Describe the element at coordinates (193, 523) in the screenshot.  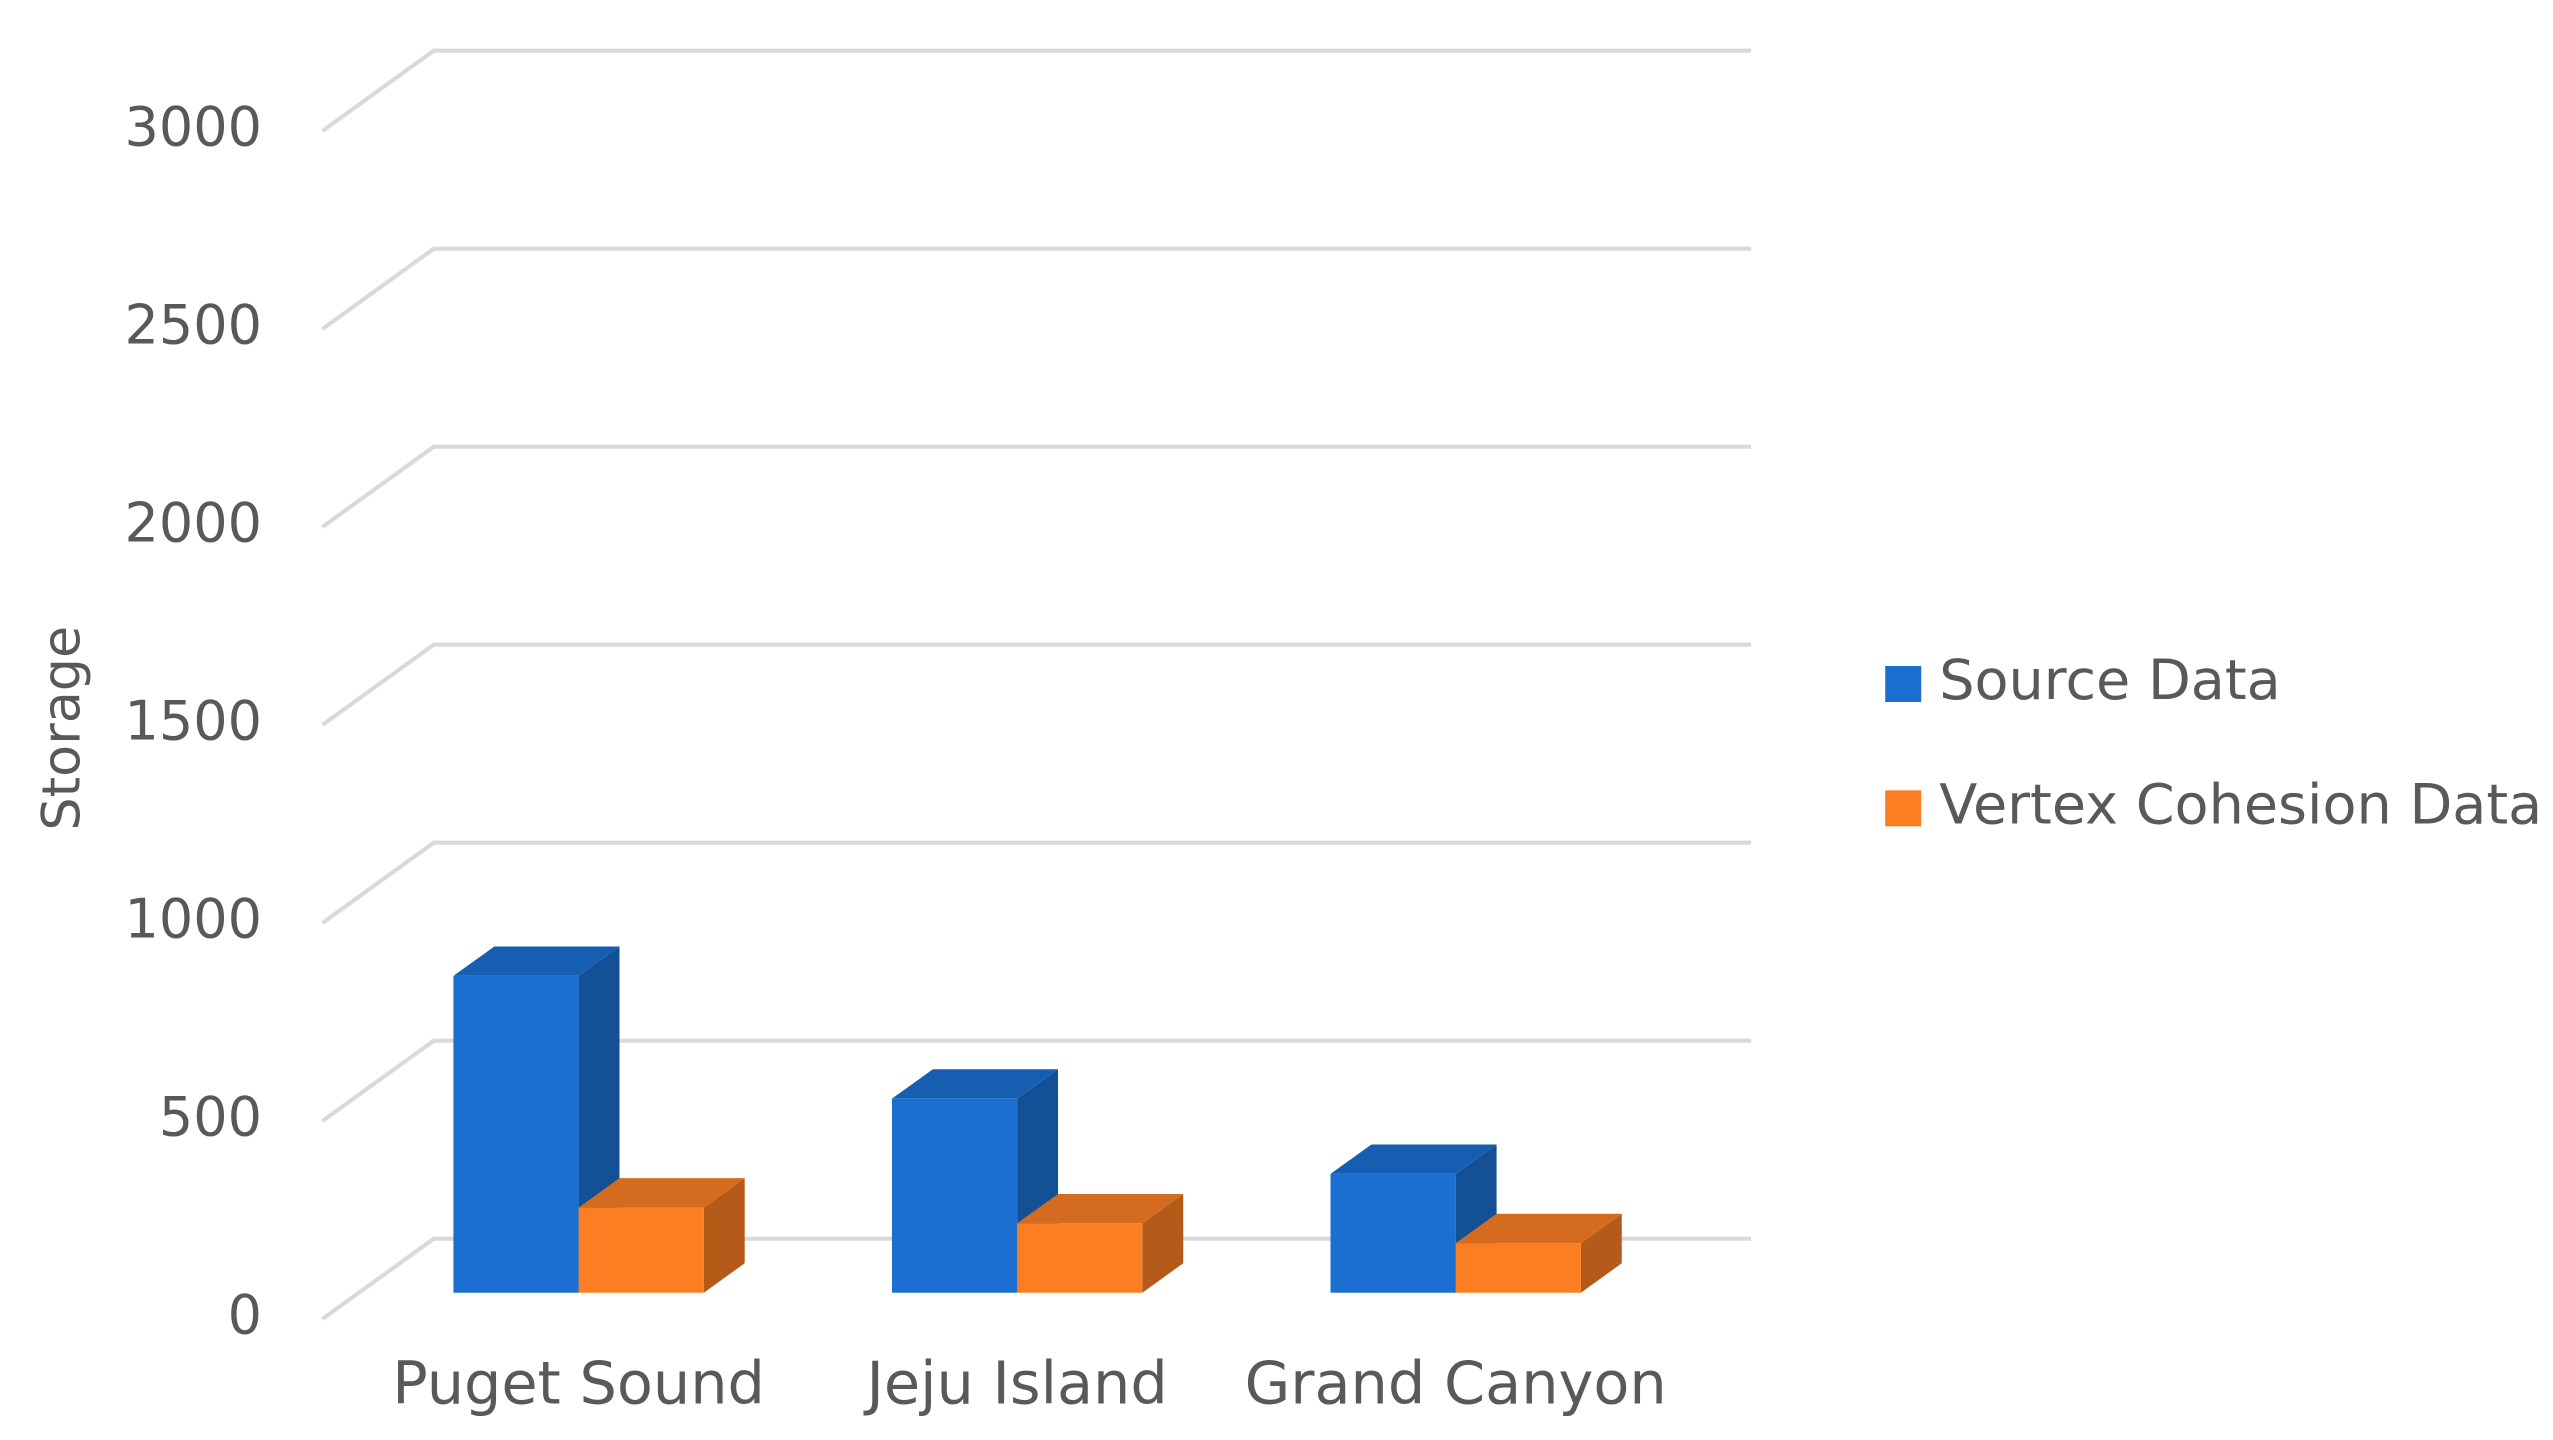
I see `y-tick-label: 2000` at that location.